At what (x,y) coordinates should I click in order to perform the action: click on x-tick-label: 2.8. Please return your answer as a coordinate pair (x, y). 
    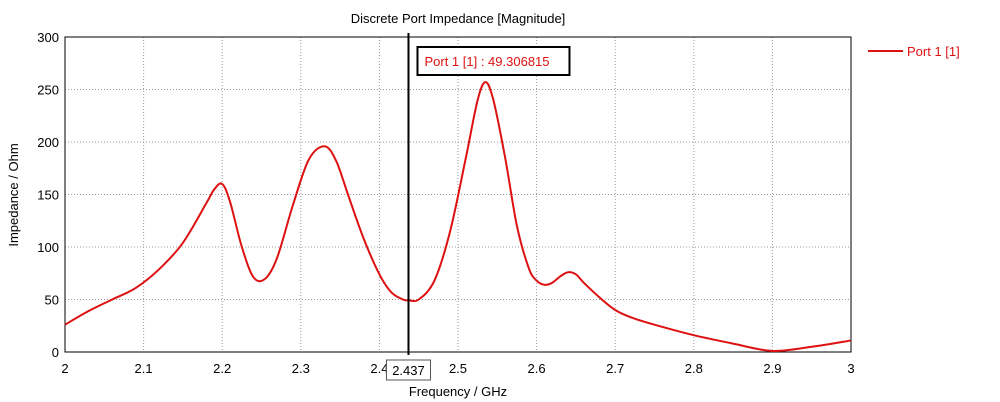
    Looking at the image, I should click on (694, 368).